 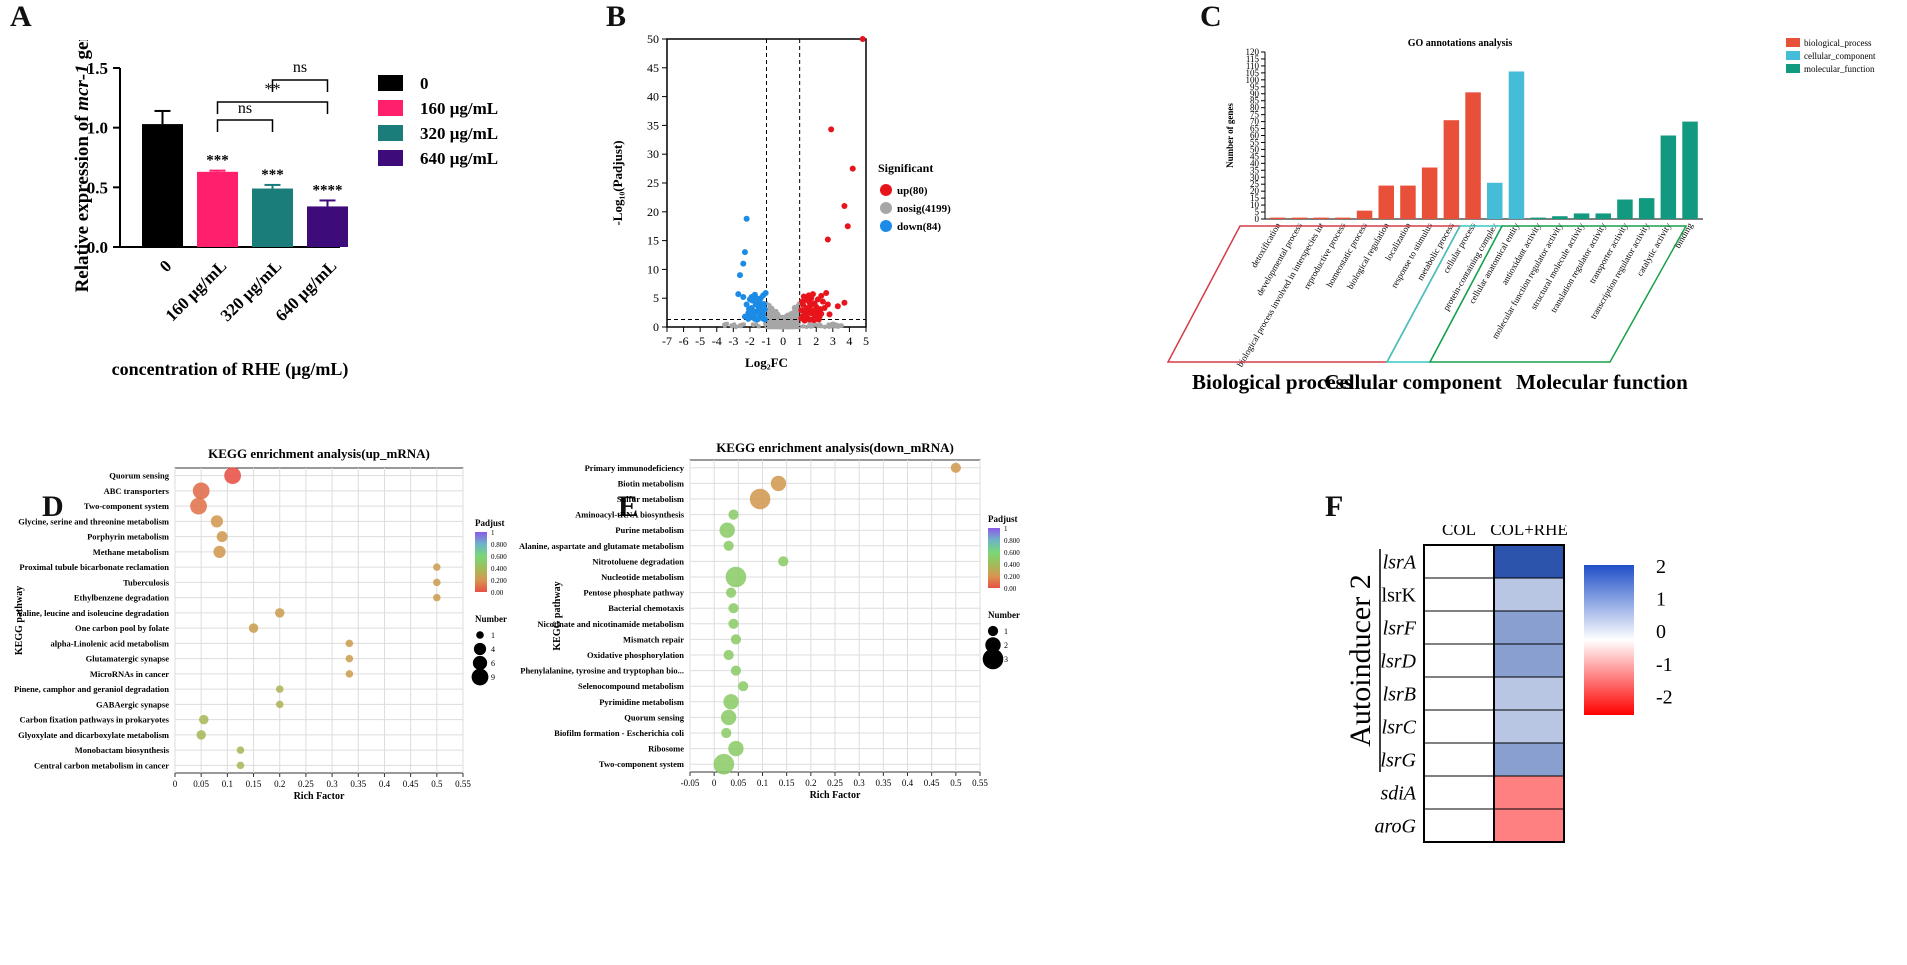 I want to click on group-label: Autoinducer 2, so click(x=1360, y=660).